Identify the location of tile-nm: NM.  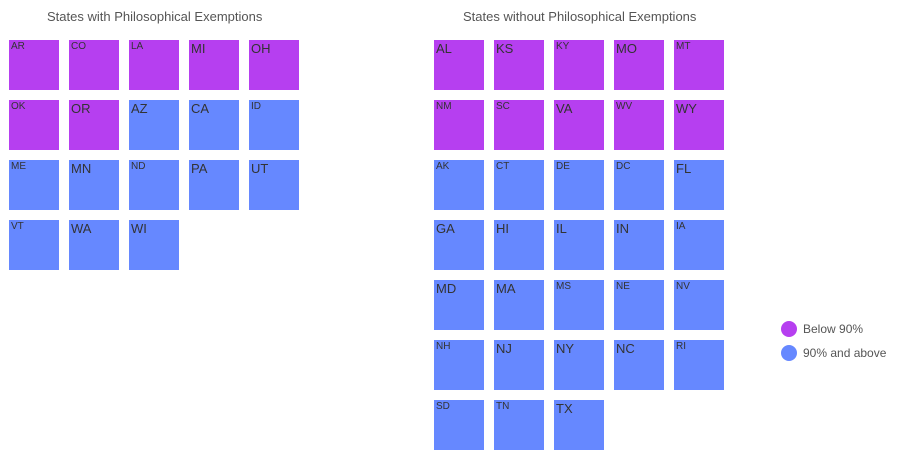
(459, 125).